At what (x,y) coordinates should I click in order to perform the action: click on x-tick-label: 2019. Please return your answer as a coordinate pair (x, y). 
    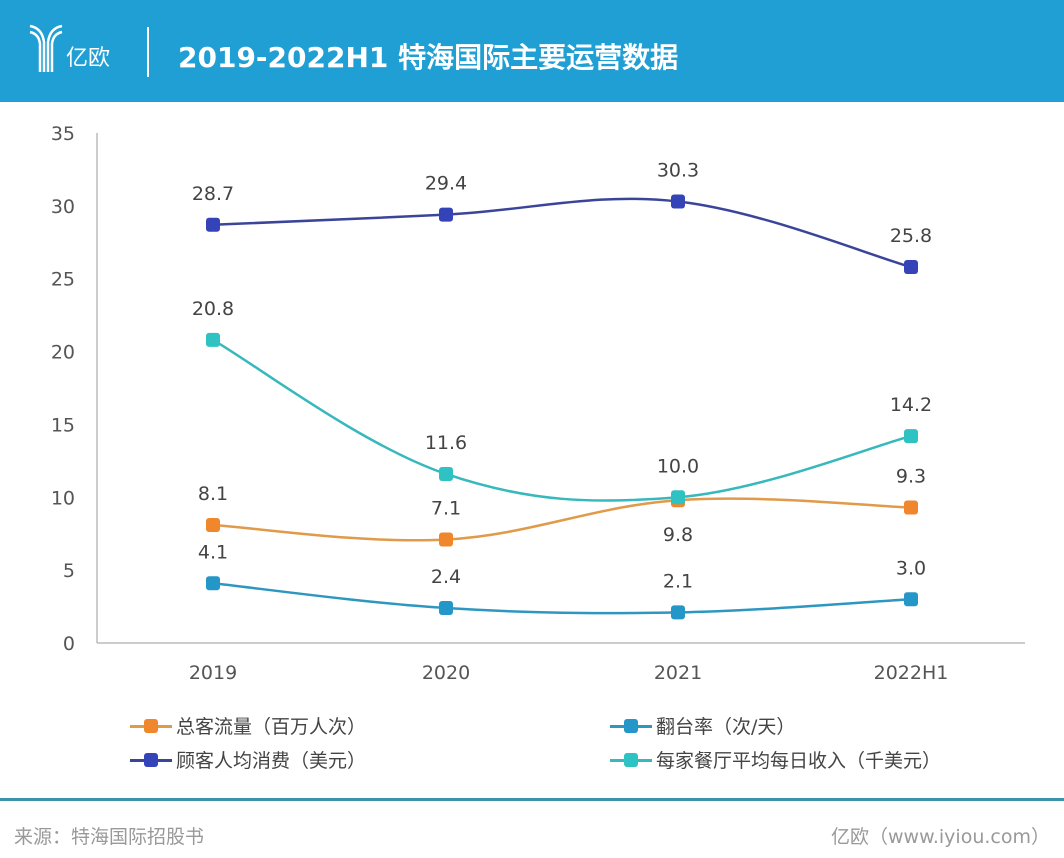
    Looking at the image, I should click on (213, 673).